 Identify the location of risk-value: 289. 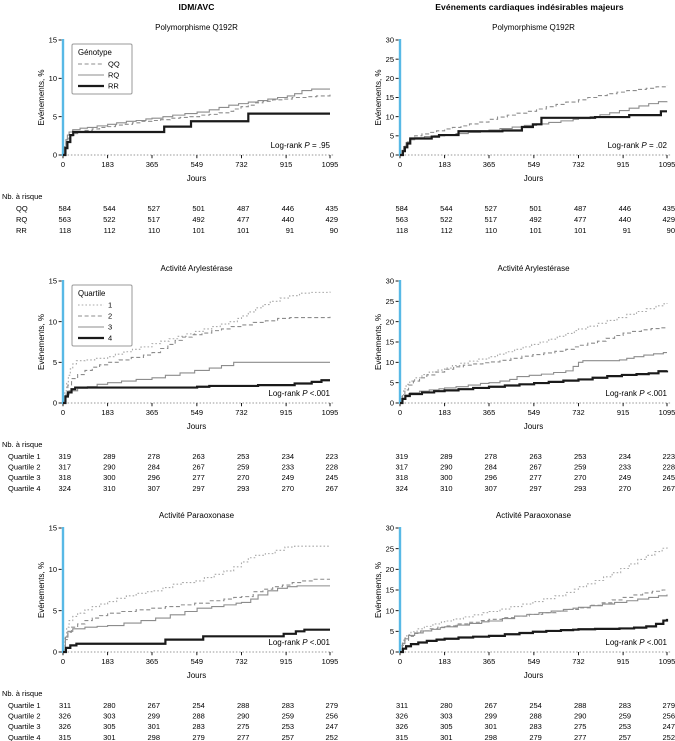
(446, 456).